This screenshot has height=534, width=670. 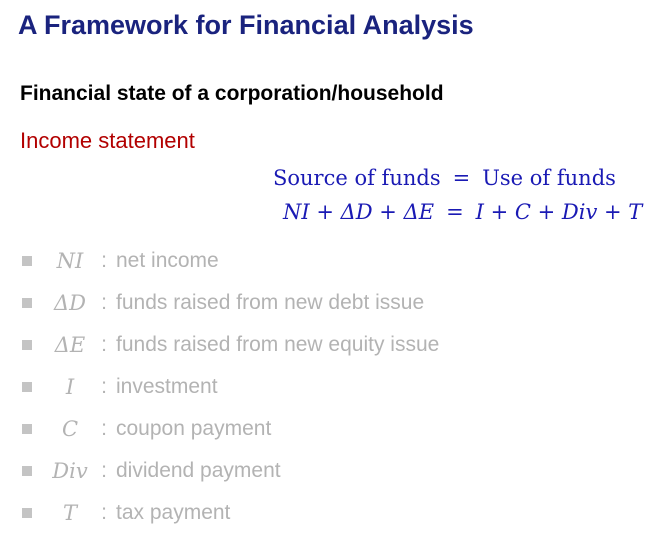 I want to click on equation-symbols-right: I + C + Div + T, so click(x=559, y=212).